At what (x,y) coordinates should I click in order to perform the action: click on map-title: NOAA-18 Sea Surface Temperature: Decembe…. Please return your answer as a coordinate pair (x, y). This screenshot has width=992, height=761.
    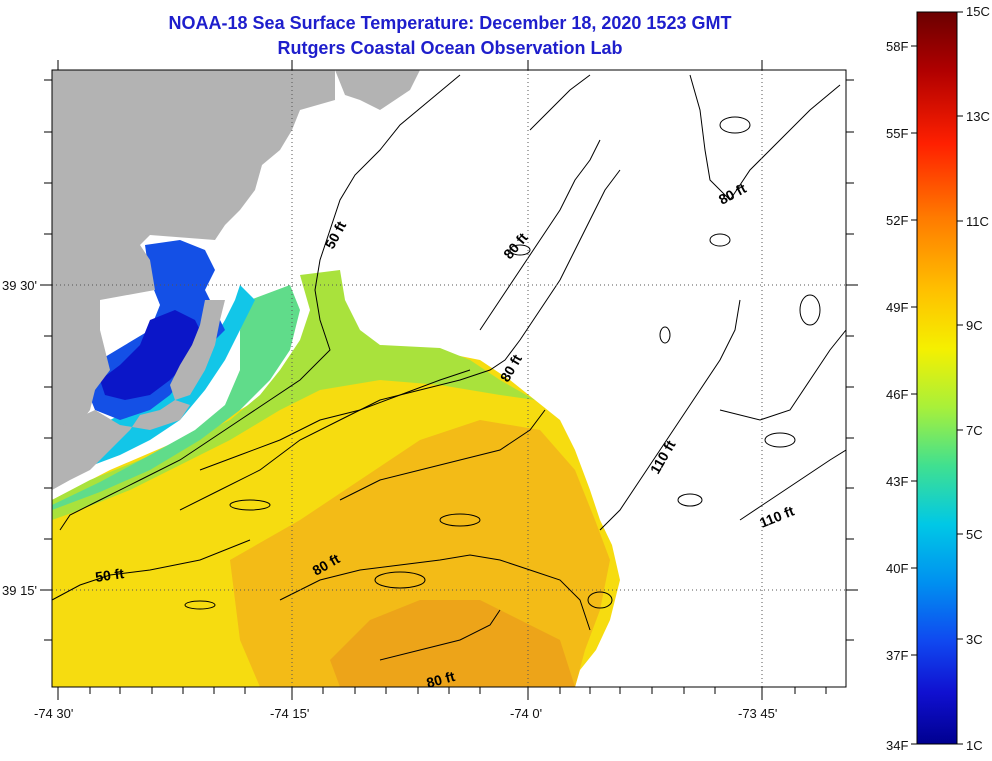
    Looking at the image, I should click on (450, 23).